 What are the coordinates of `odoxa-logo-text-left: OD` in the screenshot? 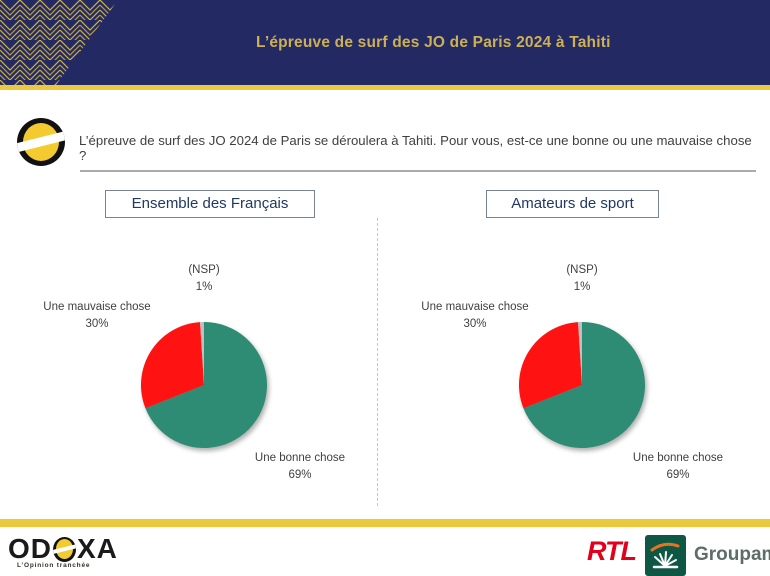 It's located at (30, 548).